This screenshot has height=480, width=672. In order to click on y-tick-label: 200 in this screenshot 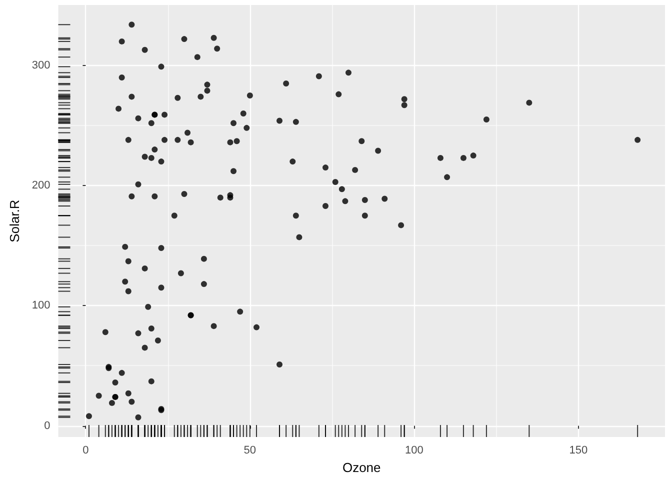, I will do `click(41, 186)`.